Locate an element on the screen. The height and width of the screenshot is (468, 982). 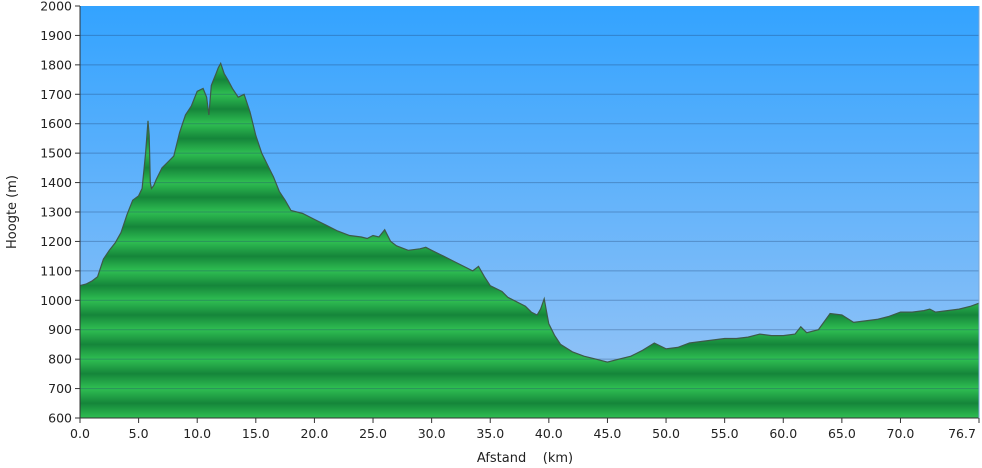
x-tick-label: 40.0 is located at coordinates (549, 433).